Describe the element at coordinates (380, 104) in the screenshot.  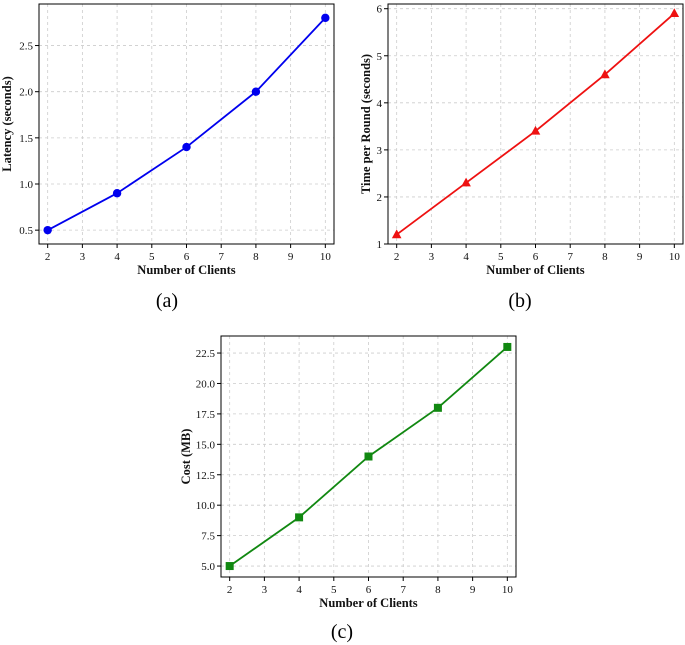
I see `y-tick-label: 4` at that location.